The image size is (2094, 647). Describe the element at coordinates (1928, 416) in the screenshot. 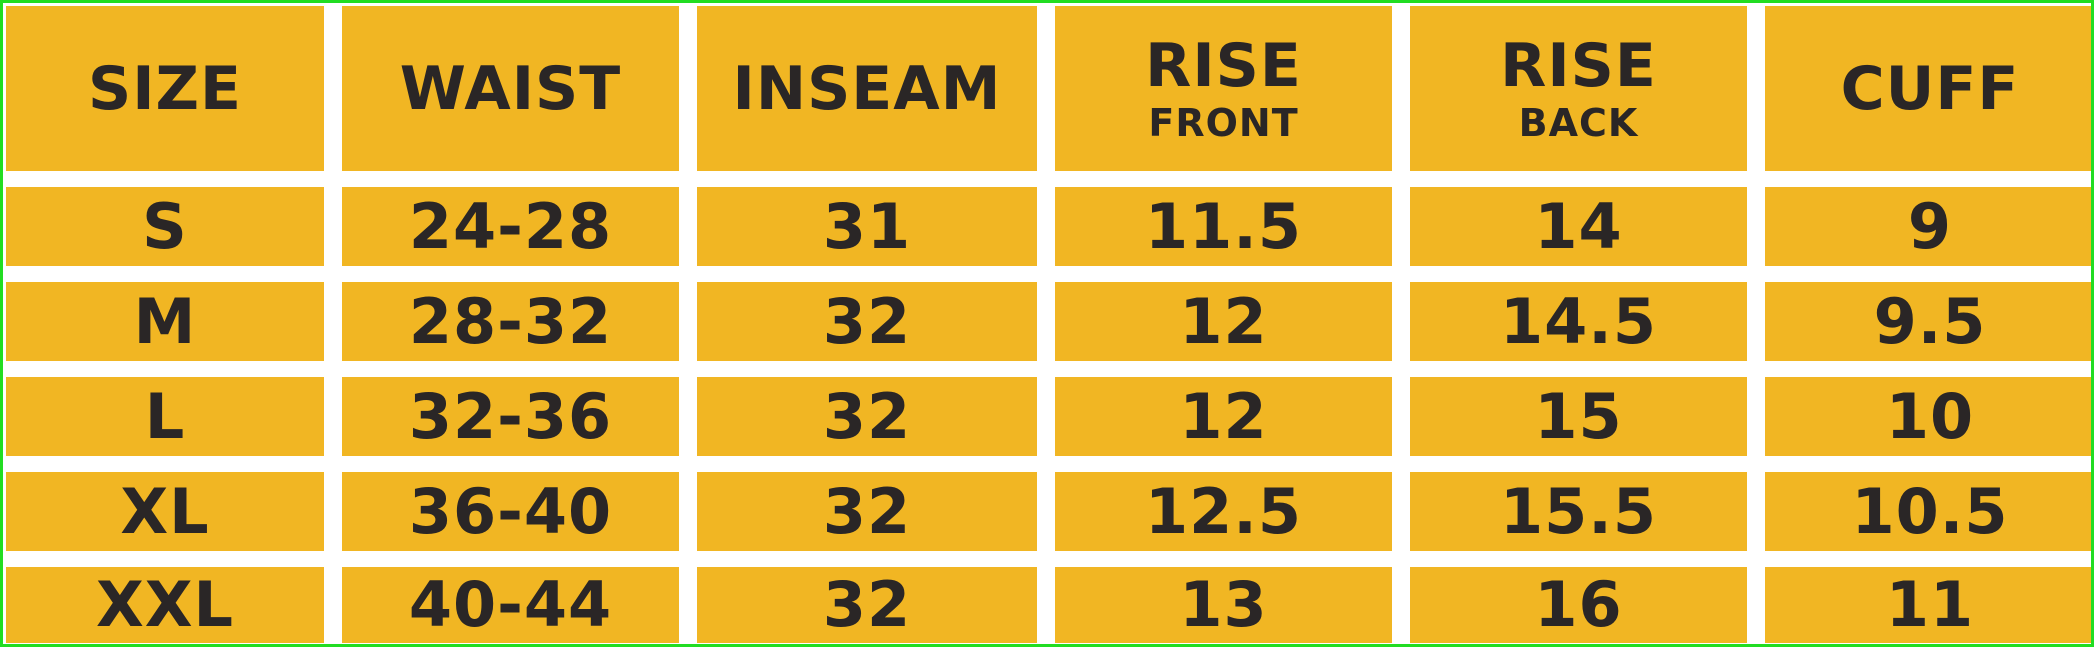

I see `cell-cuff: 10` at that location.